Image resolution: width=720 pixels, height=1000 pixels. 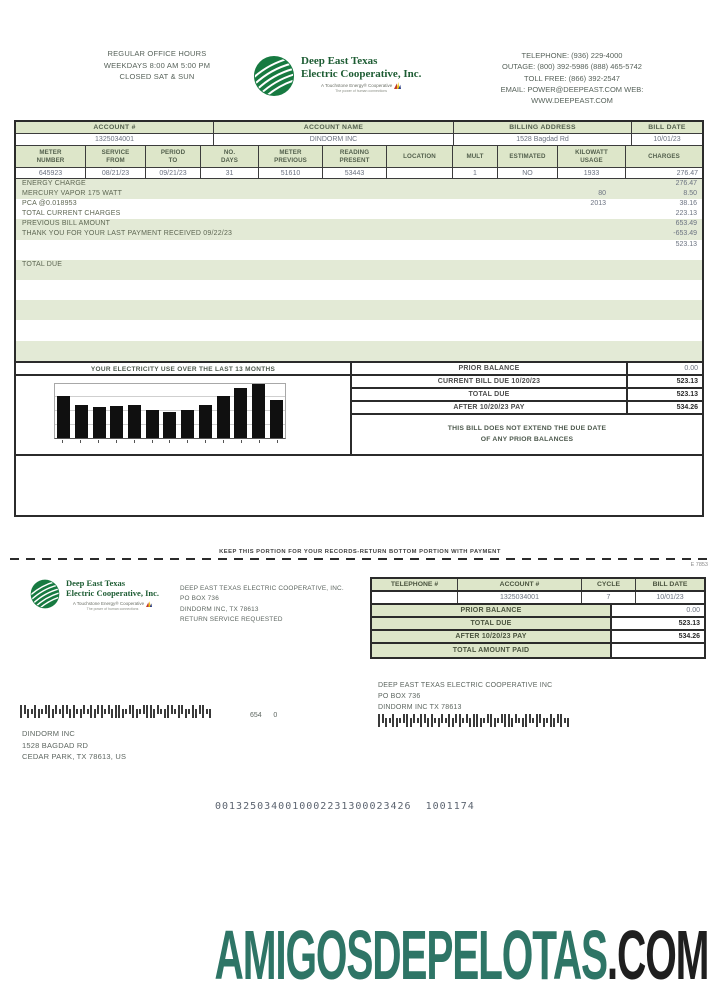 What do you see at coordinates (359, 335) in the screenshot?
I see `filler-row` at bounding box center [359, 335].